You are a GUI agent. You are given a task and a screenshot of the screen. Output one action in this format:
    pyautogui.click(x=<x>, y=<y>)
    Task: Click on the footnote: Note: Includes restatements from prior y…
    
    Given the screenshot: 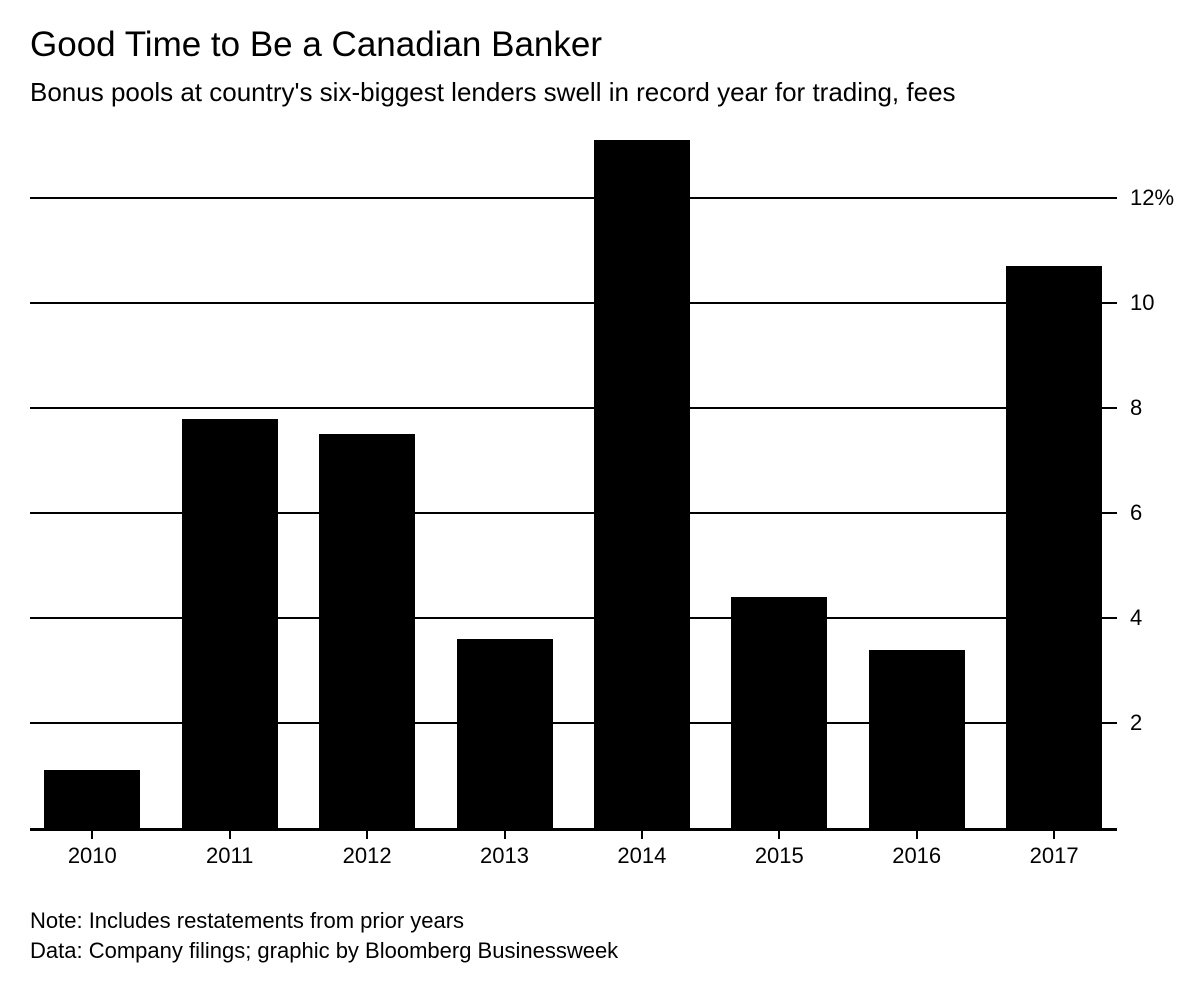 What is the action you would take?
    pyautogui.click(x=247, y=920)
    